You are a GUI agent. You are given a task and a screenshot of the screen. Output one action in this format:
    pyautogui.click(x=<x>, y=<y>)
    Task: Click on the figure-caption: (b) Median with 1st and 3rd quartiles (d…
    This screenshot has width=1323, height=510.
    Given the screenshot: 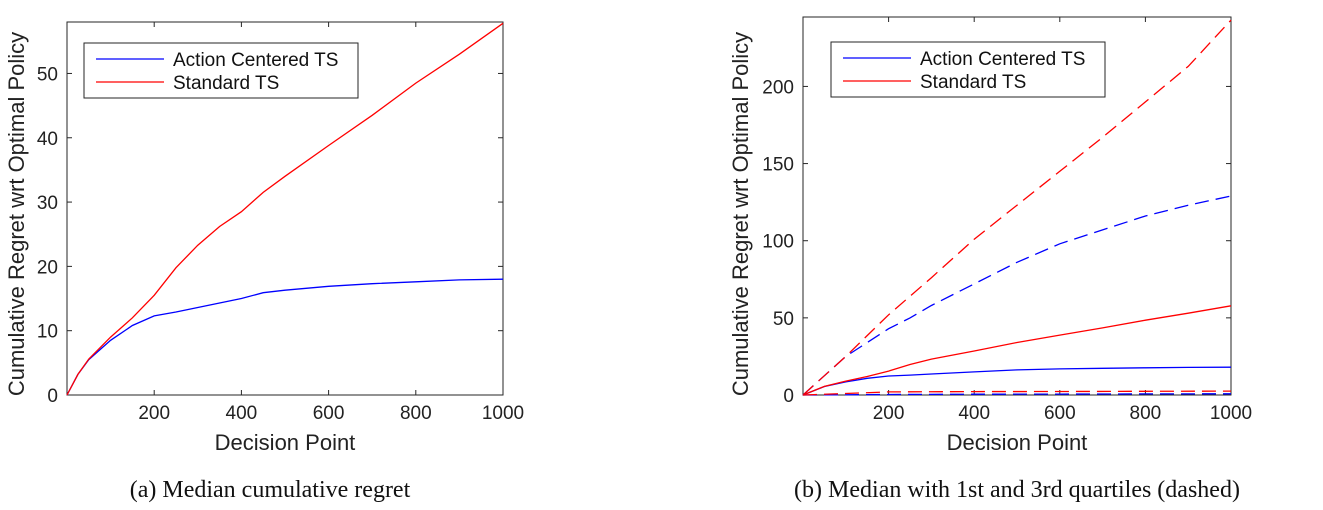 What is the action you would take?
    pyautogui.click(x=1017, y=490)
    